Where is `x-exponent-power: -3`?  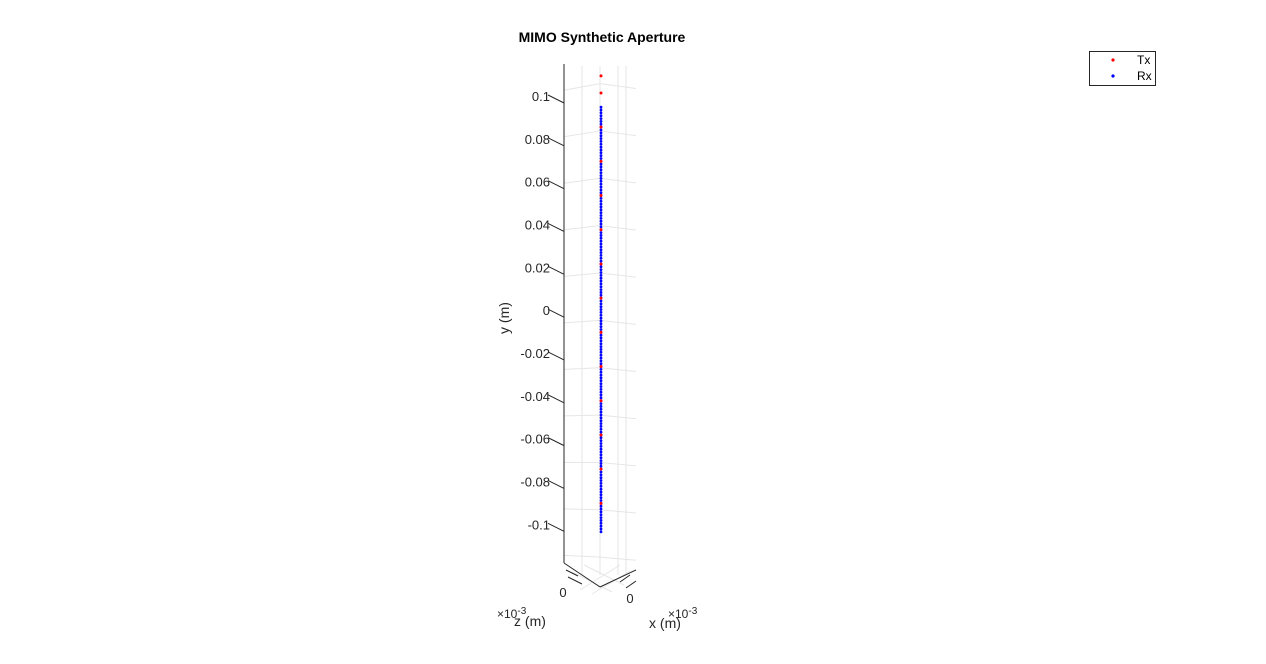
x-exponent-power: -3 is located at coordinates (692, 611).